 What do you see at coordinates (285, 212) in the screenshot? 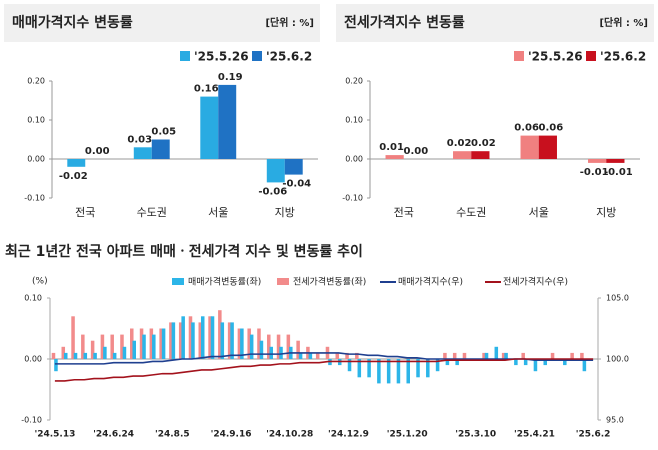
I see `x-tick-label: 지방` at bounding box center [285, 212].